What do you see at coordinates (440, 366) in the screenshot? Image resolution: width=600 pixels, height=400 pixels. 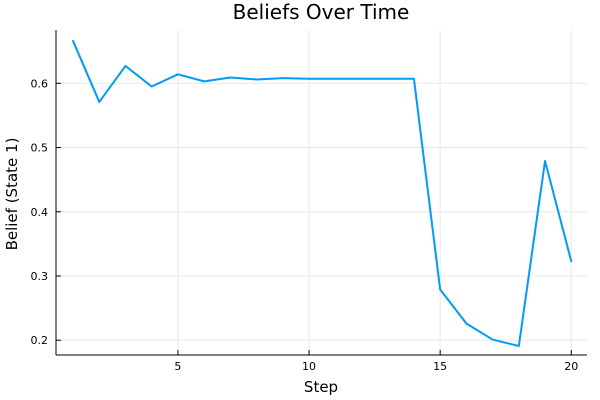 I see `x-tick-label: 15` at bounding box center [440, 366].